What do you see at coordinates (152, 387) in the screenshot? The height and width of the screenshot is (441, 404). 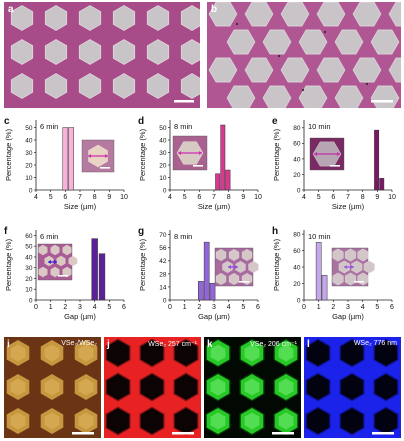 I see `raman-map-j: j WSe₂ 257 cm⁻¹` at bounding box center [152, 387].